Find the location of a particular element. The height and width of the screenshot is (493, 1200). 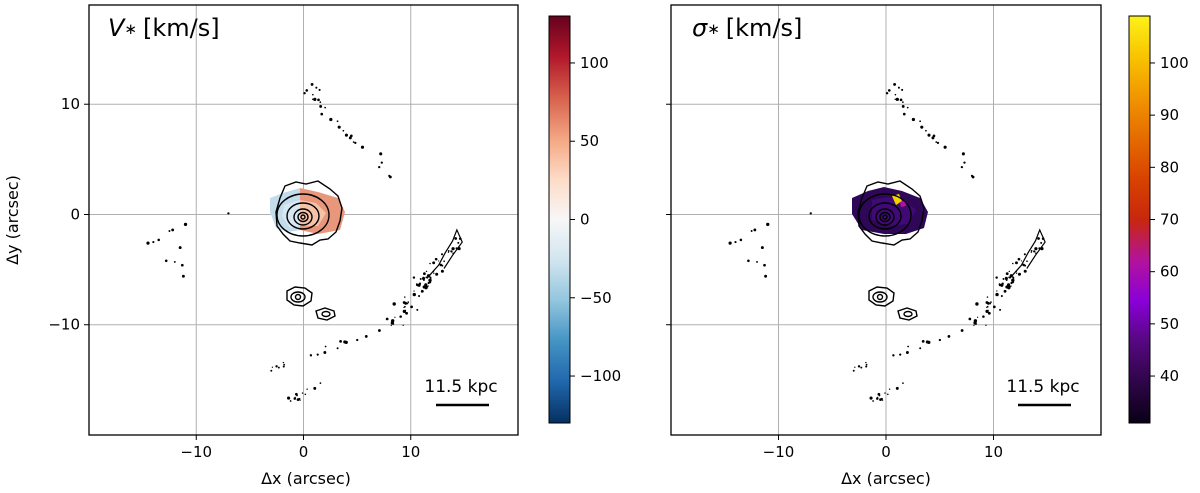

velocity-ytick-label-0: −10 is located at coordinates (64, 325).